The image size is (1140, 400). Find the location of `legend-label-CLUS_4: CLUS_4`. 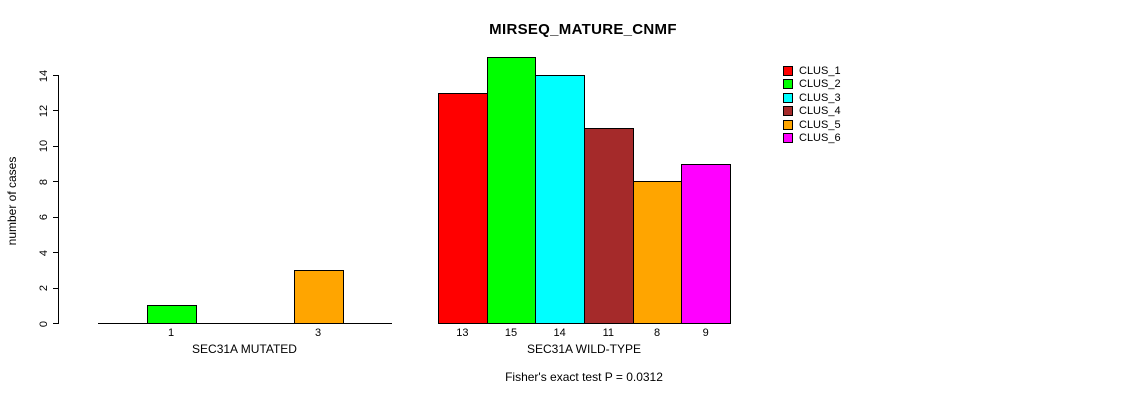

legend-label-CLUS_4: CLUS_4 is located at coordinates (820, 111).